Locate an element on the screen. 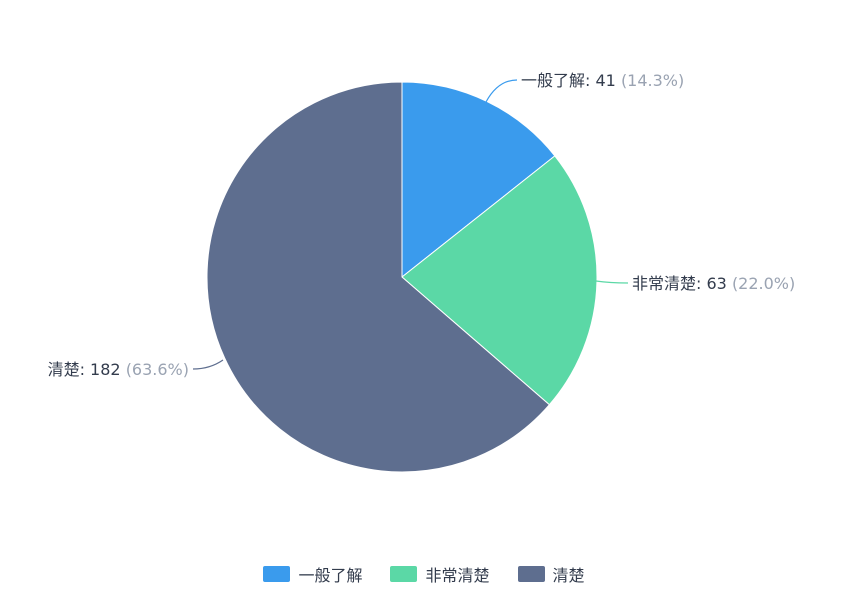 Image resolution: width=848 pixels, height=605 pixels. slice-data-label: 清楚: 182 (63.6%) is located at coordinates (118, 369).